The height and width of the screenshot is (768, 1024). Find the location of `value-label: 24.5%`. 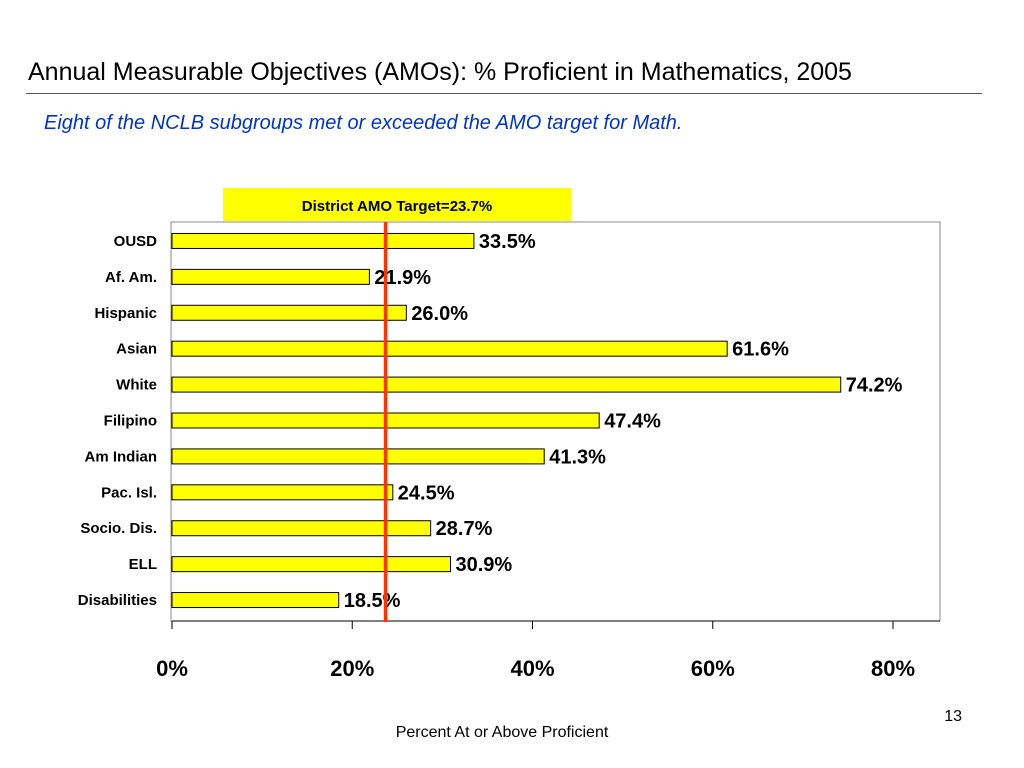

value-label: 24.5% is located at coordinates (426, 493).